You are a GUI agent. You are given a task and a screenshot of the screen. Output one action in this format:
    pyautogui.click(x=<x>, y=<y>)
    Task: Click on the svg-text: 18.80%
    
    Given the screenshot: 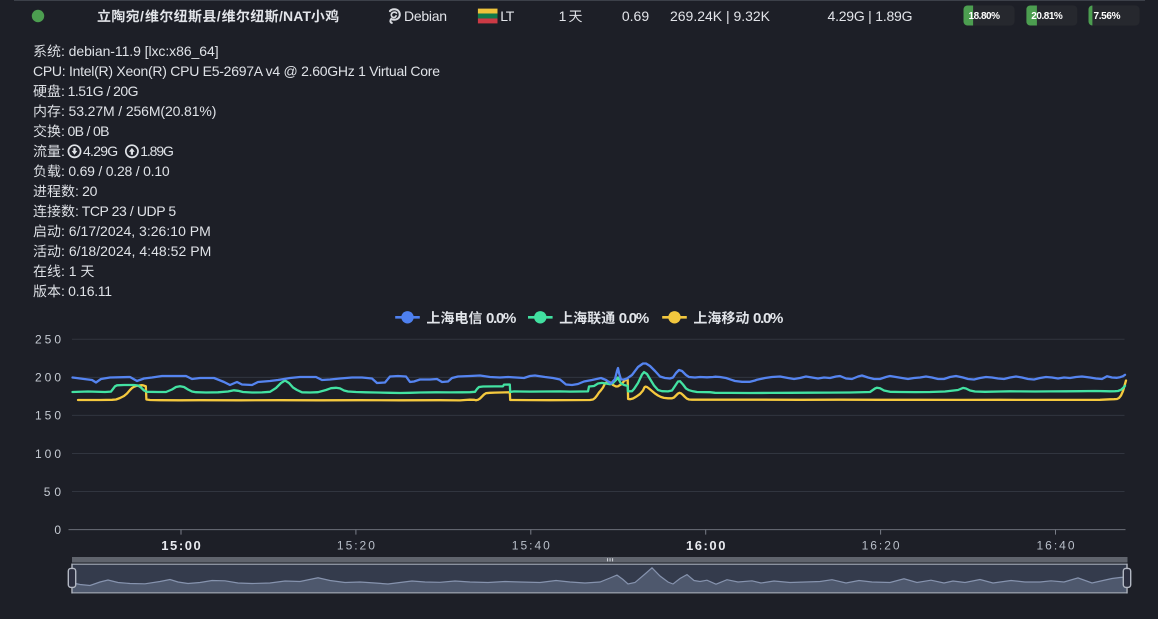 What is the action you would take?
    pyautogui.click(x=985, y=16)
    